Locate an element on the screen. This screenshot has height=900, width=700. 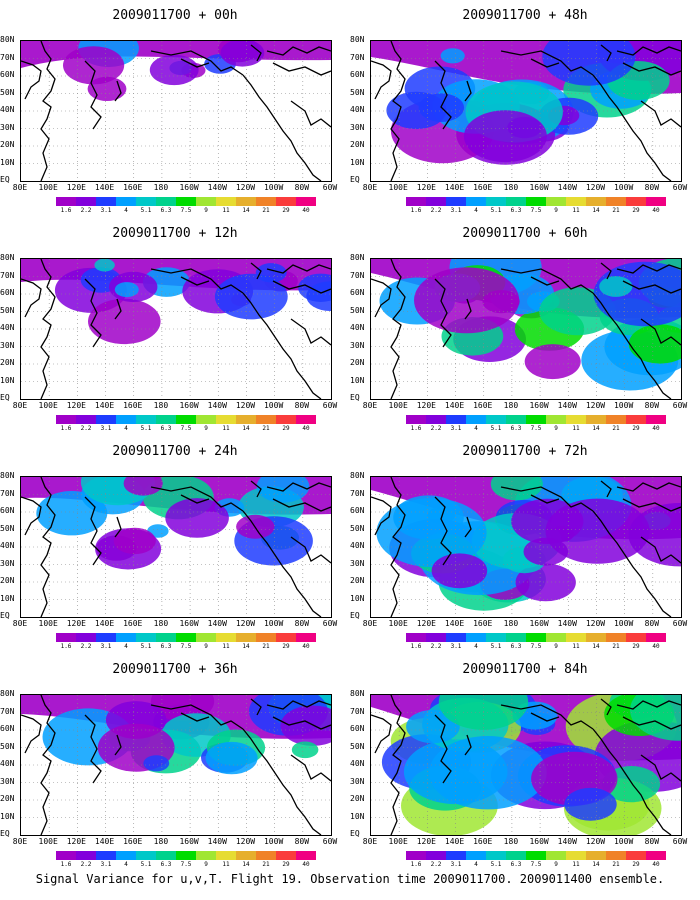
y-tick-label: 70N is located at coordinates (357, 275).